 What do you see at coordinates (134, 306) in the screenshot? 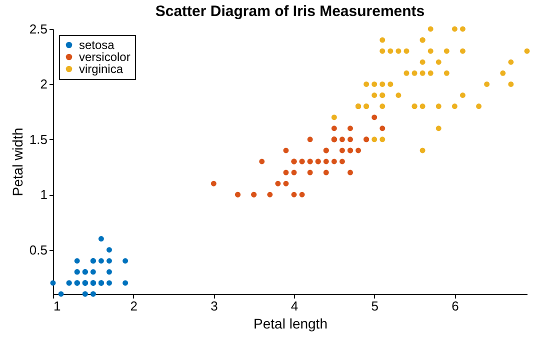
I see `x-tick-label: 2` at bounding box center [134, 306].